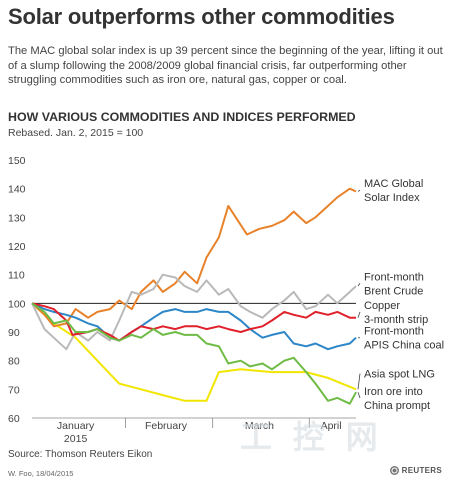 This screenshot has width=450, height=484. Describe the element at coordinates (41, 473) in the screenshot. I see `credit-note: W. Foo, 18/04/2015` at that location.